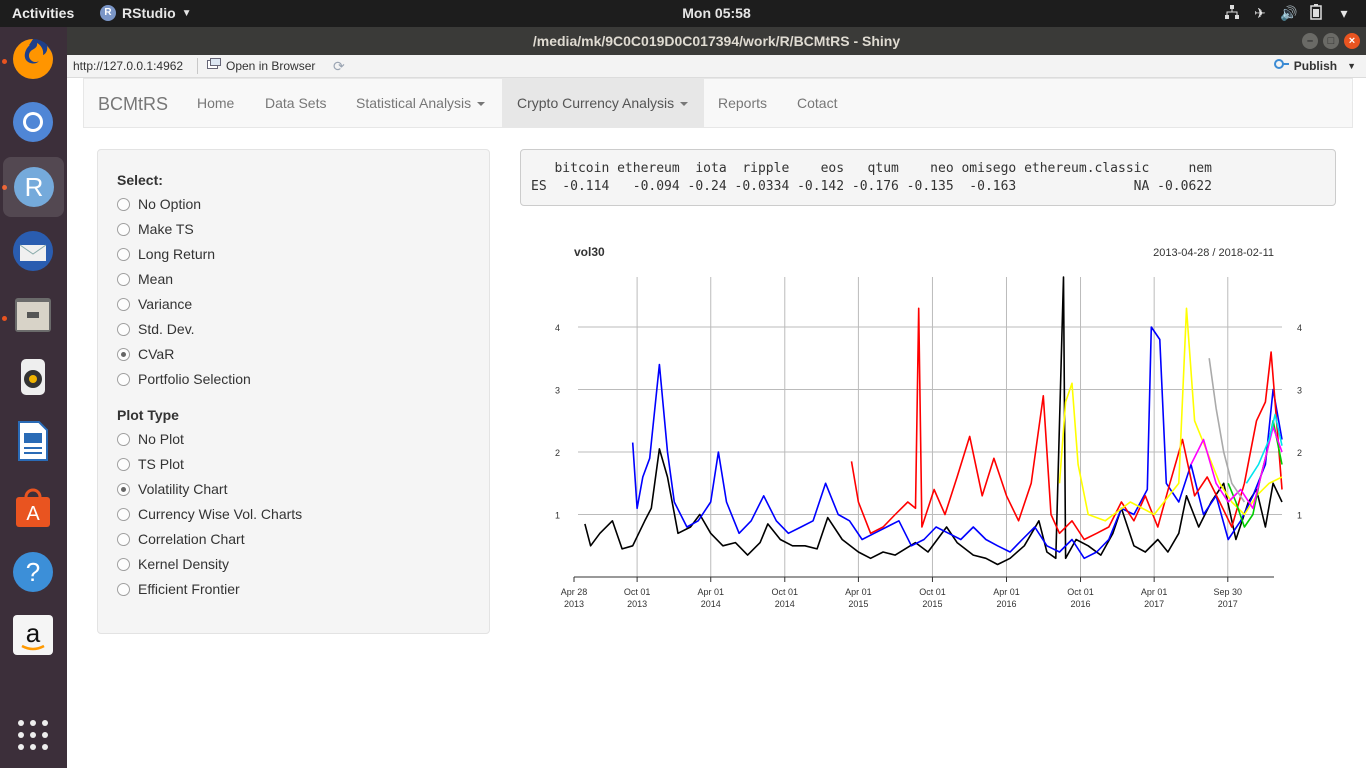  Describe the element at coordinates (128, 66) in the screenshot. I see `url-field: http://127.0.0.1:4962` at that location.